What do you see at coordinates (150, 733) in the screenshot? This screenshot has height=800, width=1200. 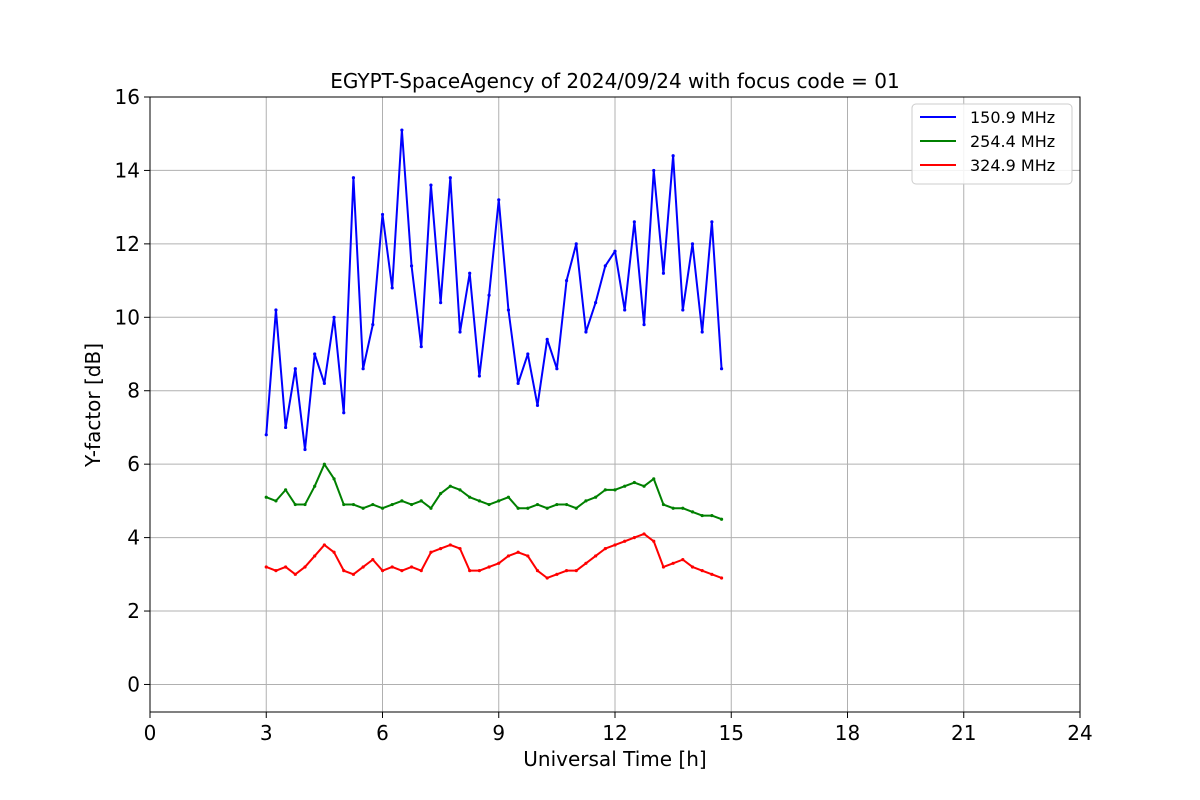 I see `x-tick-label: 0` at bounding box center [150, 733].